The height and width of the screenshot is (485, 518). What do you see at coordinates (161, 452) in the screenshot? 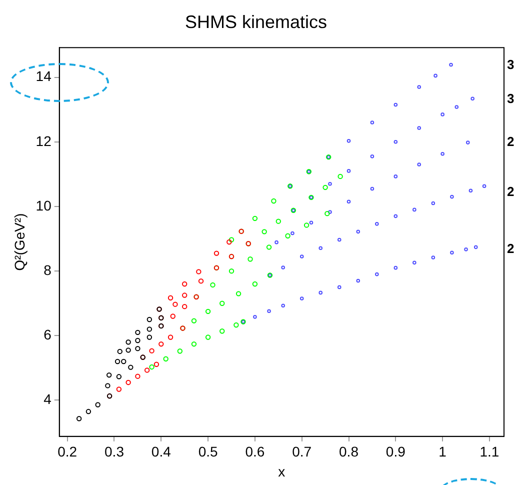
I see `x-tick-label: 0.4` at bounding box center [161, 452].